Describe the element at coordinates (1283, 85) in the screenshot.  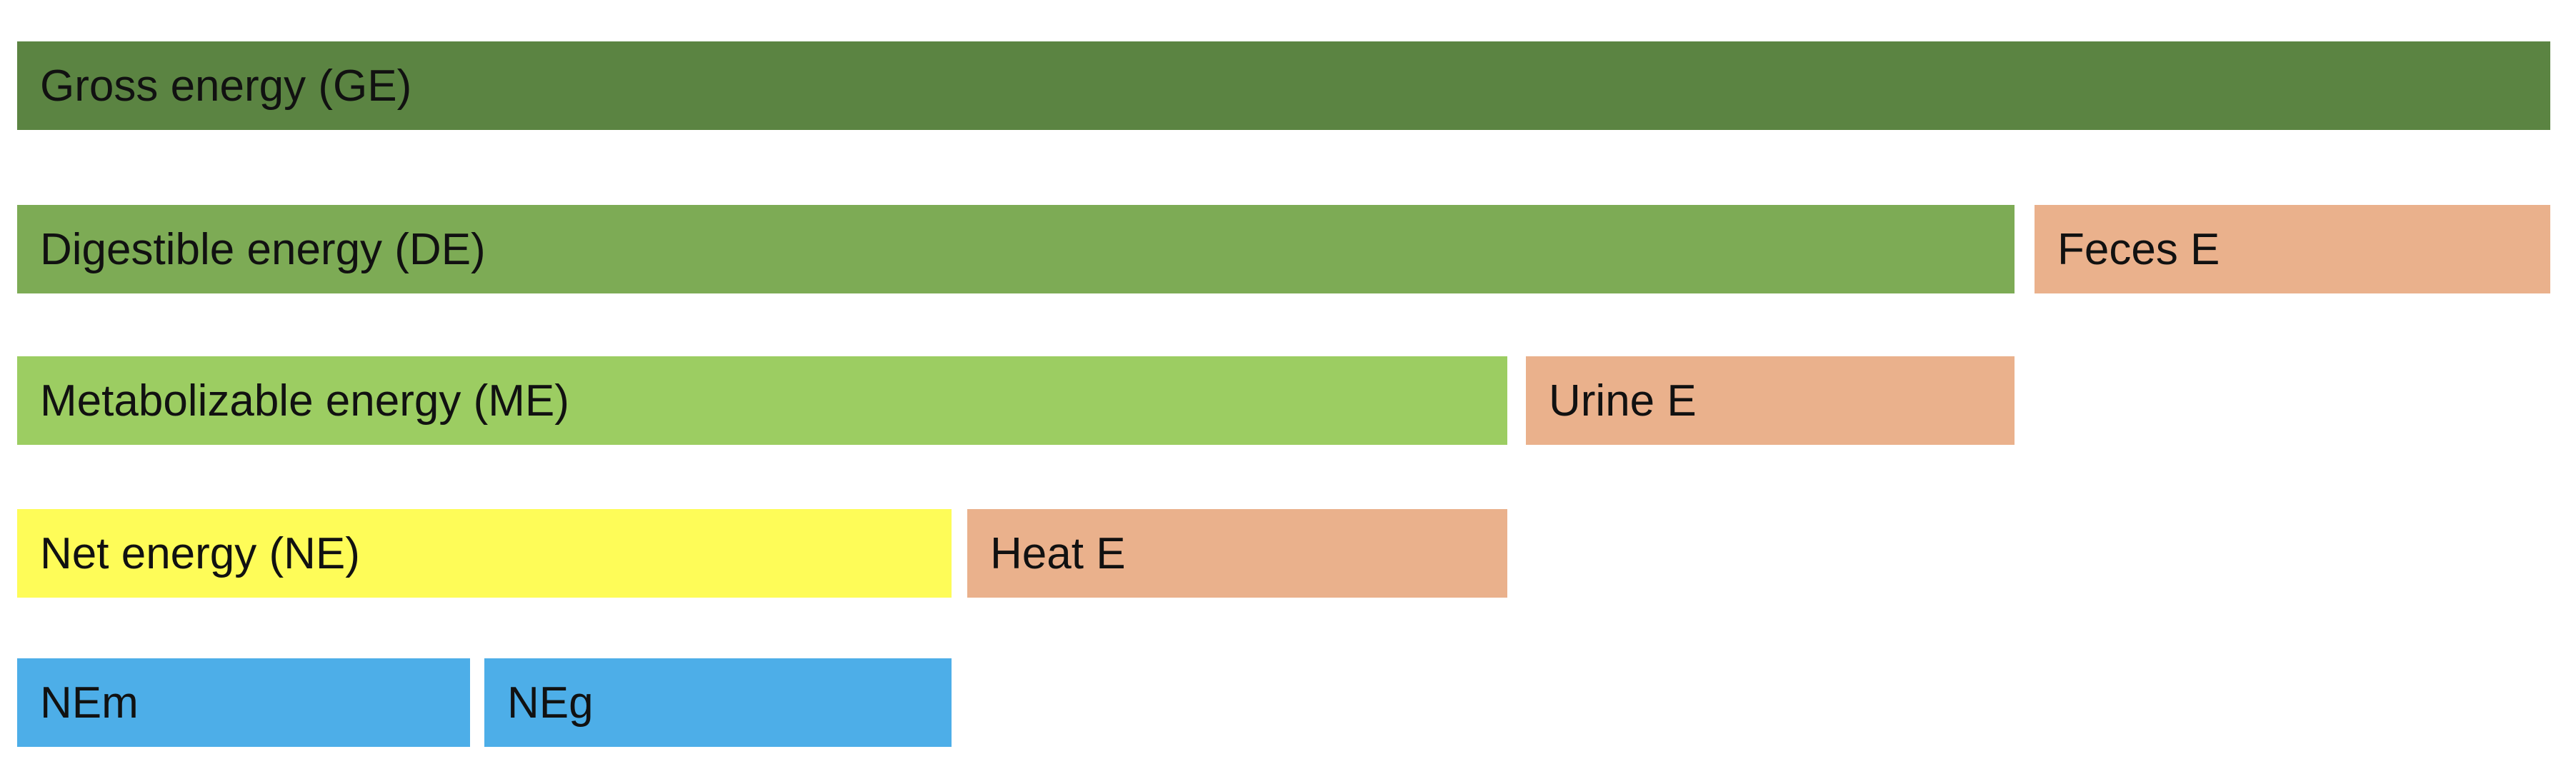
I see `gross-energy-box: Gross energy (GE)` at that location.